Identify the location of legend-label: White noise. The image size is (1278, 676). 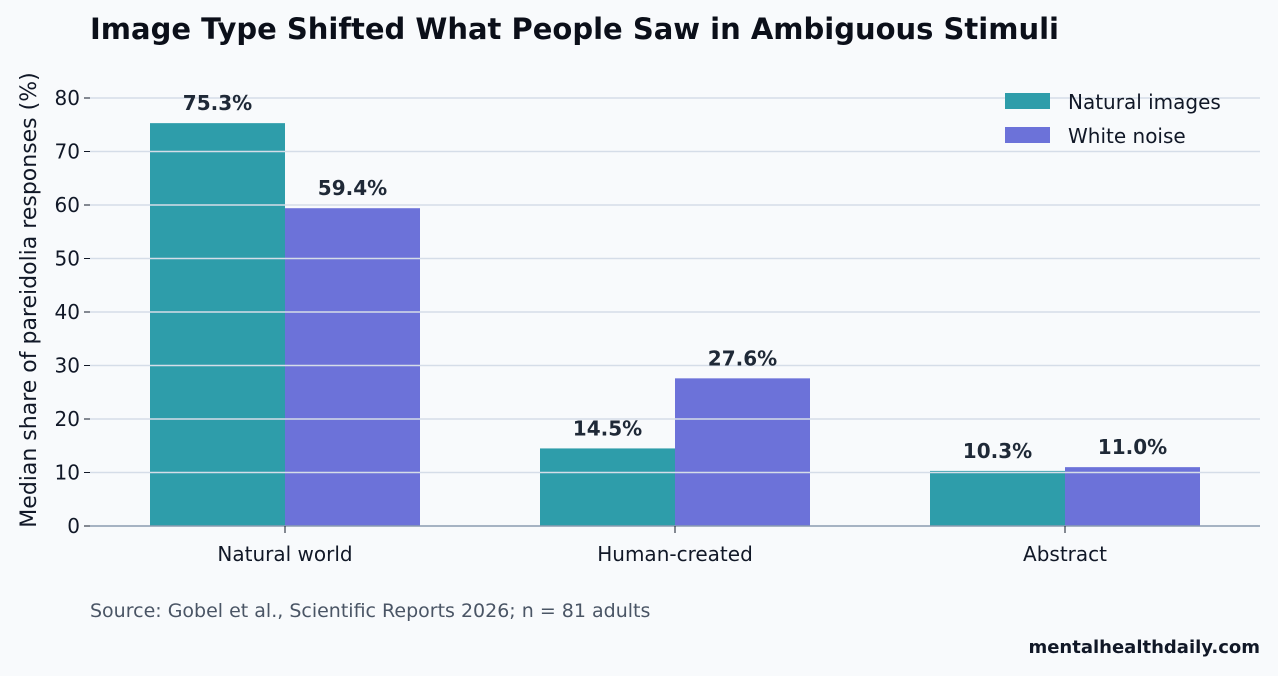
(1127, 136).